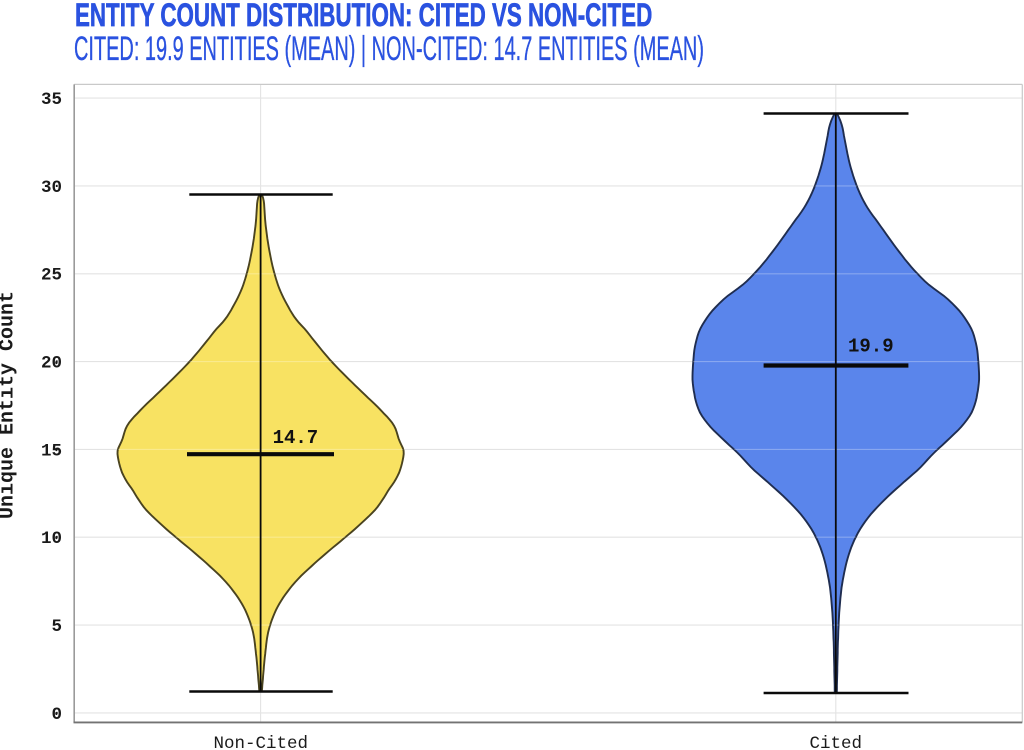 The width and height of the screenshot is (1024, 750). I want to click on svg-text: 14.7, so click(296, 438).